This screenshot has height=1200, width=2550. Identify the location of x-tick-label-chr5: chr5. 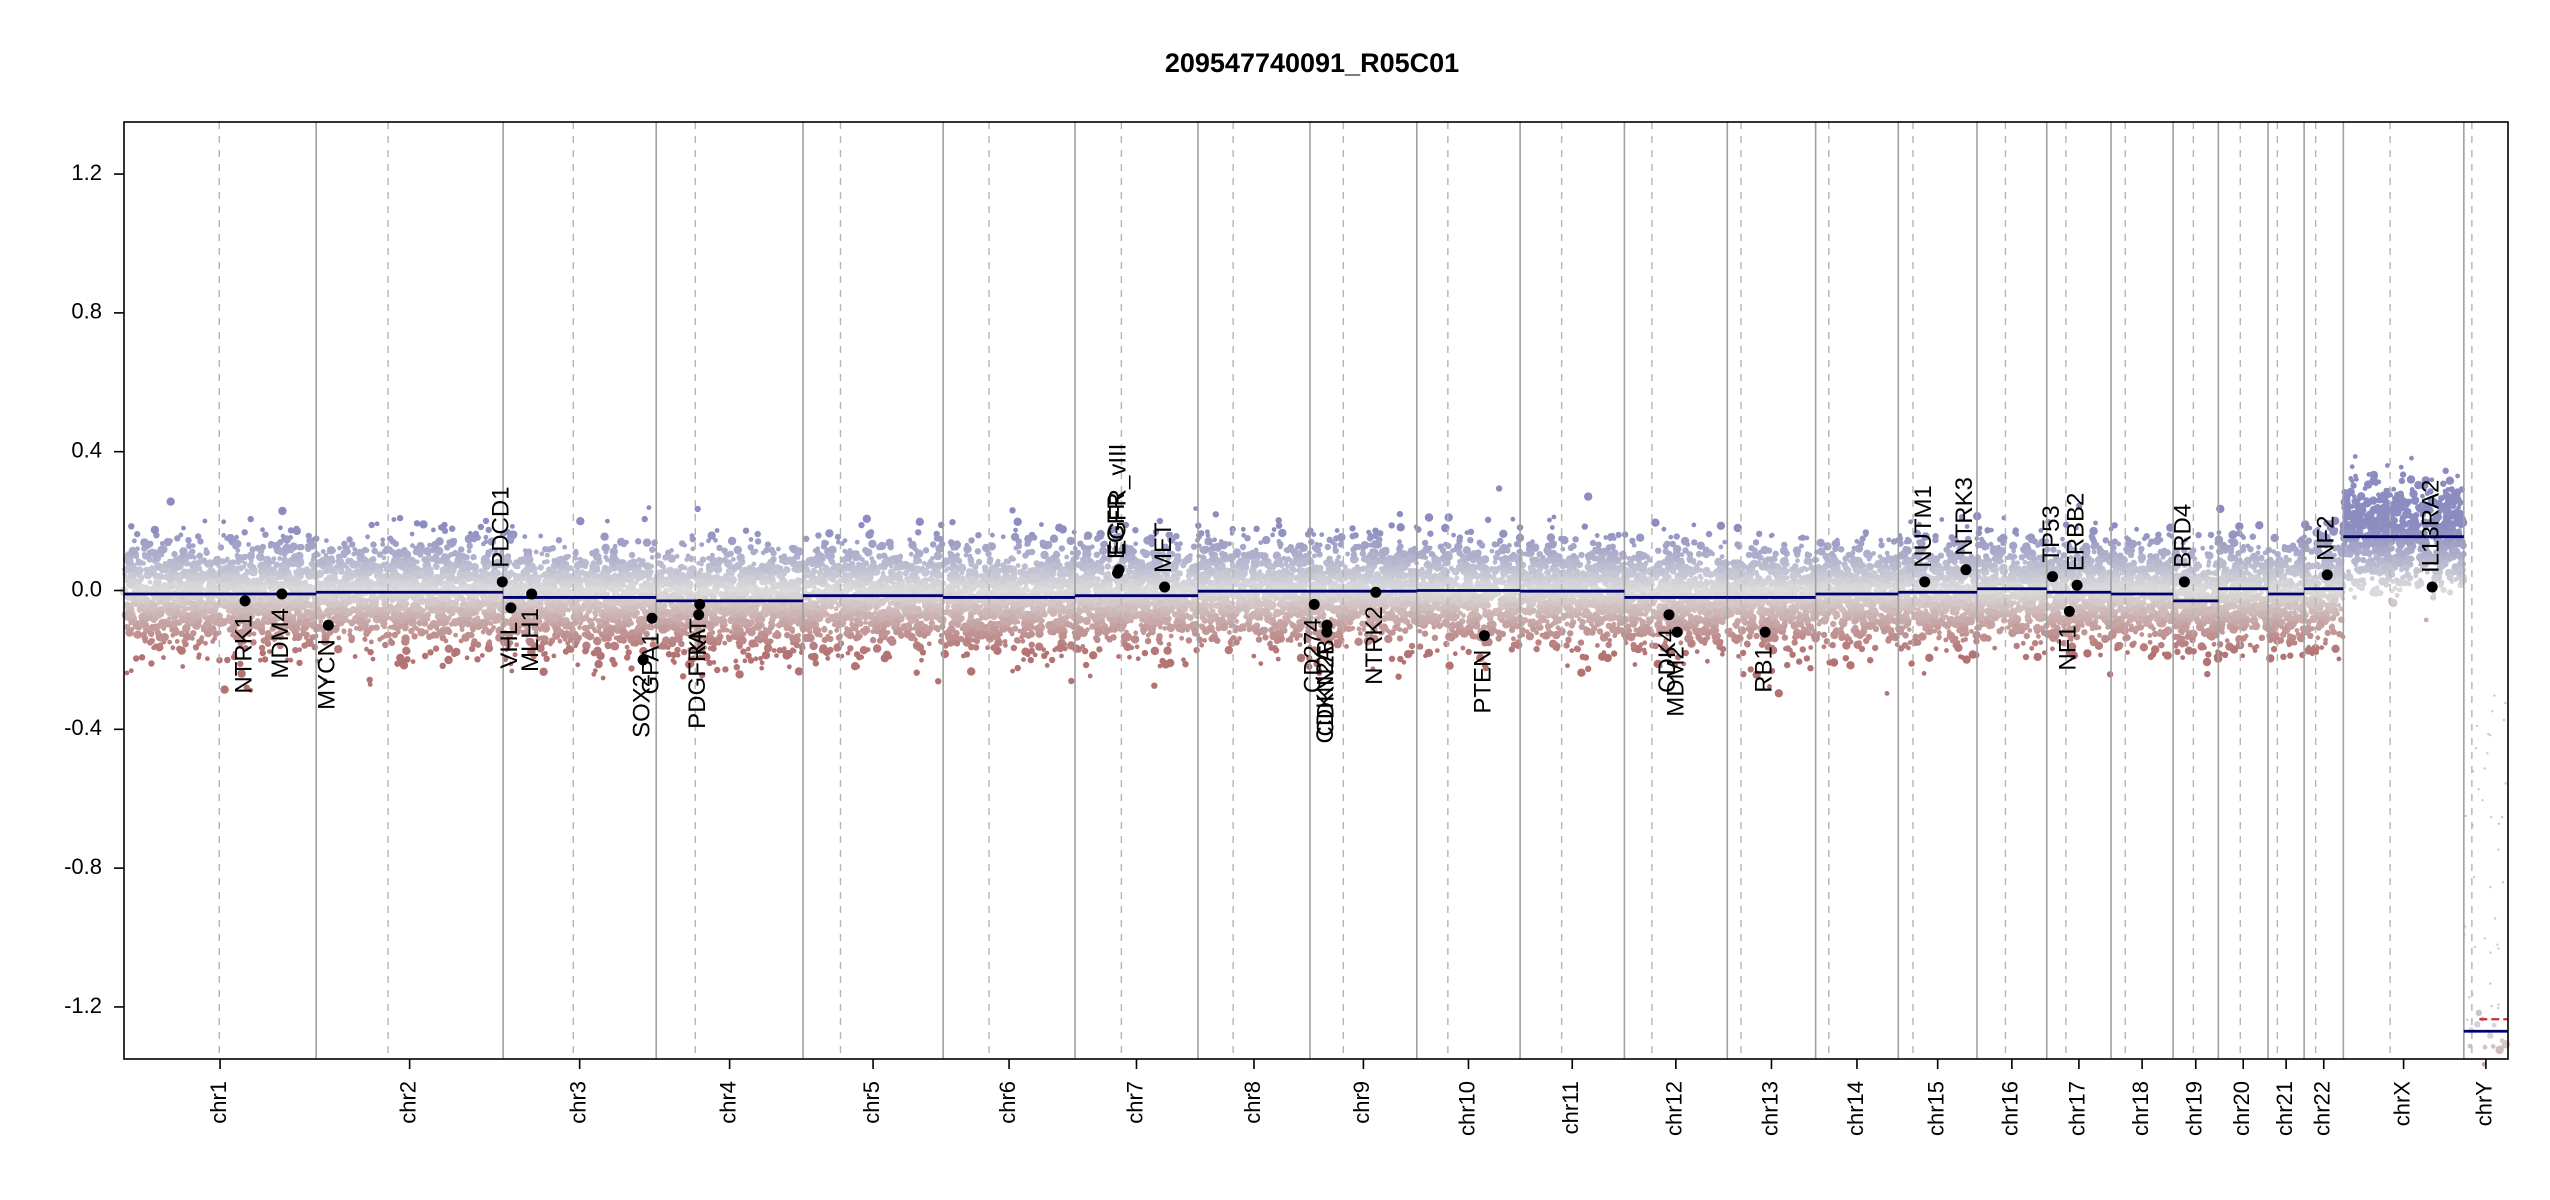
(871, 1102).